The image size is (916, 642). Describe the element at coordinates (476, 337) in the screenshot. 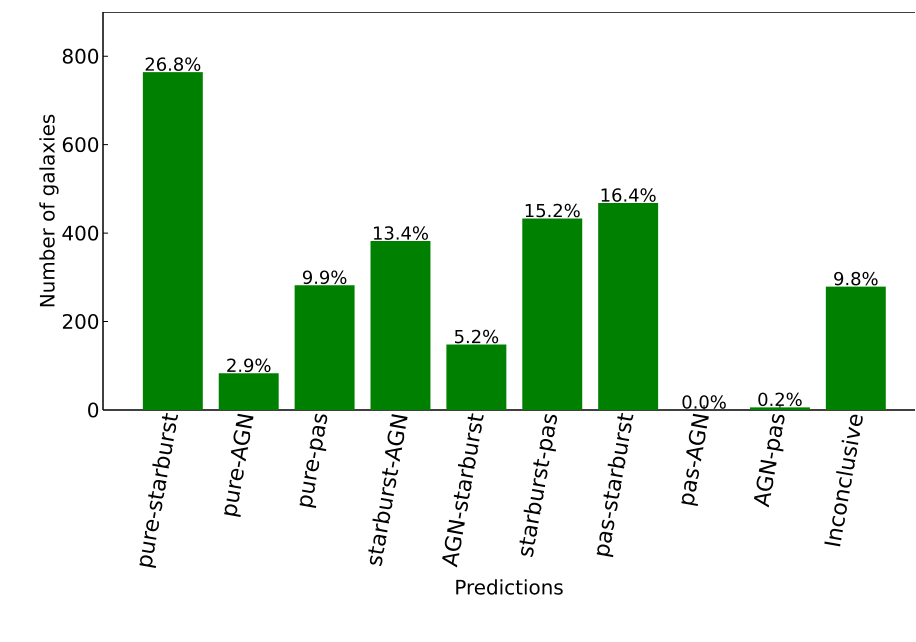

I see `annotation: 5.2%` at that location.